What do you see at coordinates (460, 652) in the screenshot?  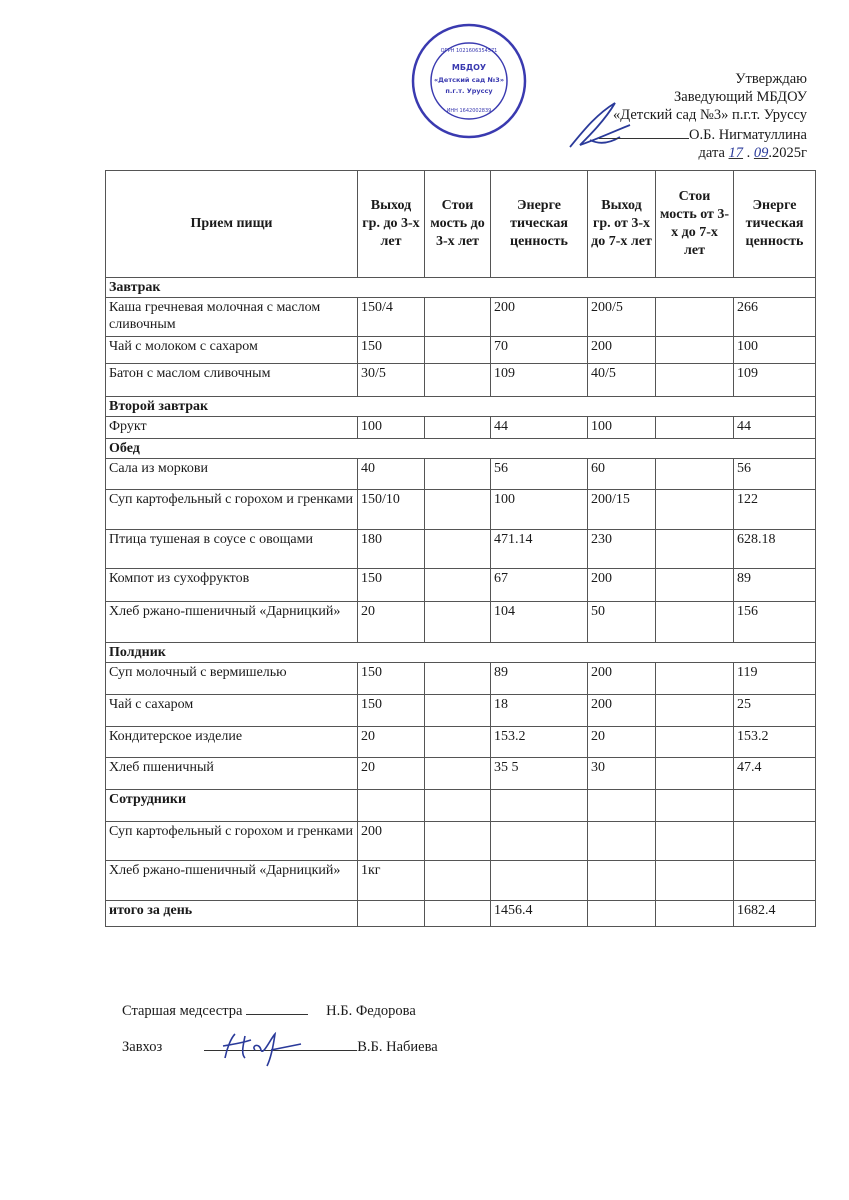 I see `section-row: Полдник` at bounding box center [460, 652].